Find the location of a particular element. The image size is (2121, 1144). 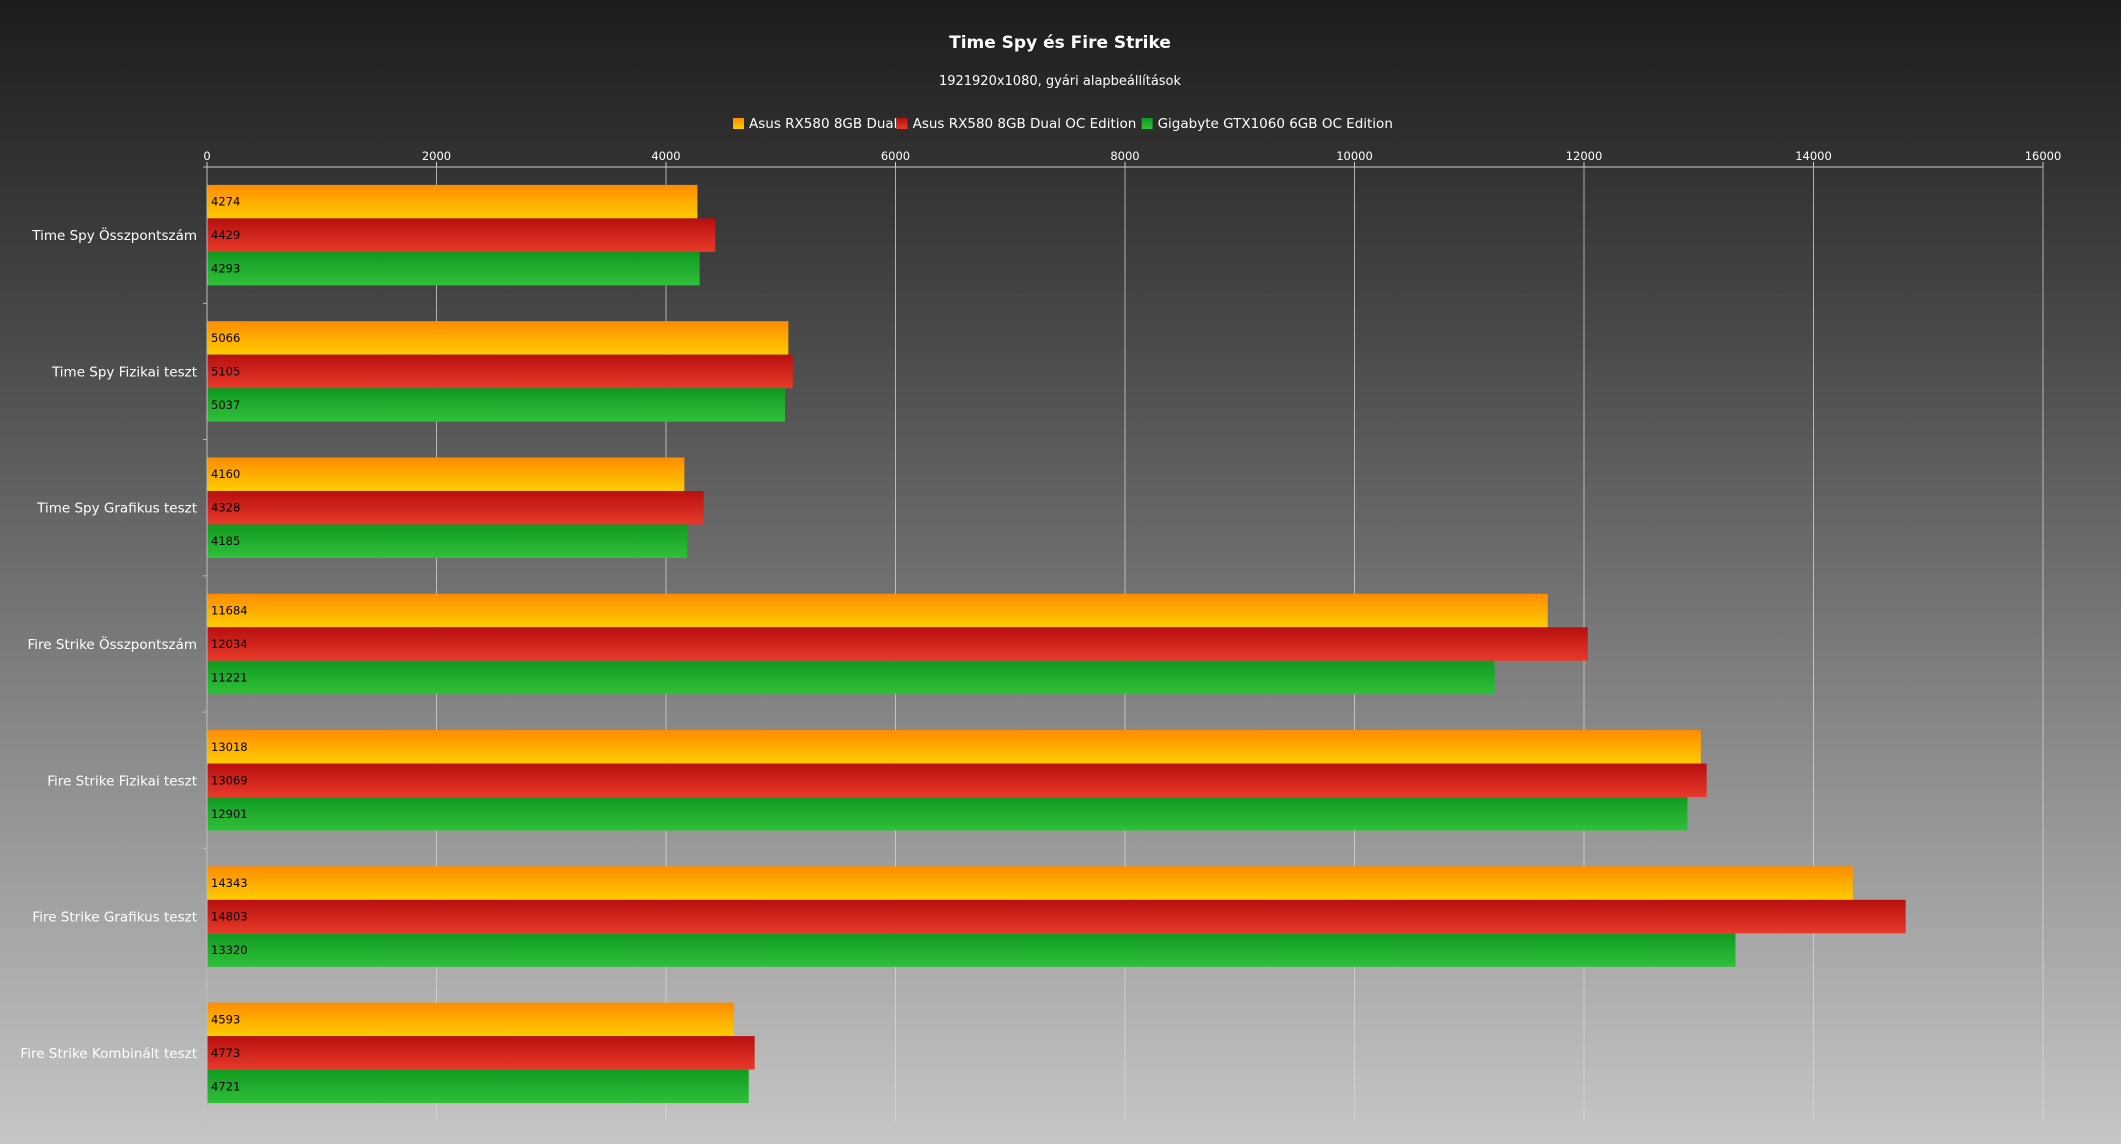

bar-value-label: 13069 is located at coordinates (229, 780).